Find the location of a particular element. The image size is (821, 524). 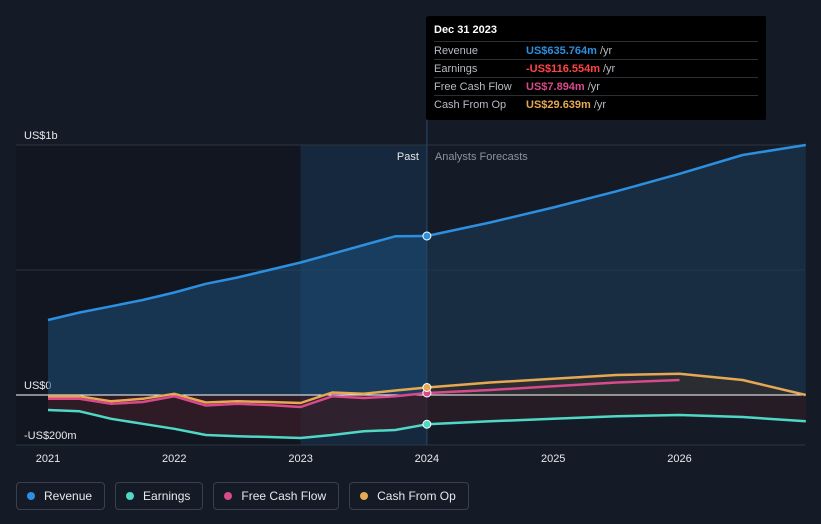

tooltip-label: Revenue is located at coordinates (456, 50).